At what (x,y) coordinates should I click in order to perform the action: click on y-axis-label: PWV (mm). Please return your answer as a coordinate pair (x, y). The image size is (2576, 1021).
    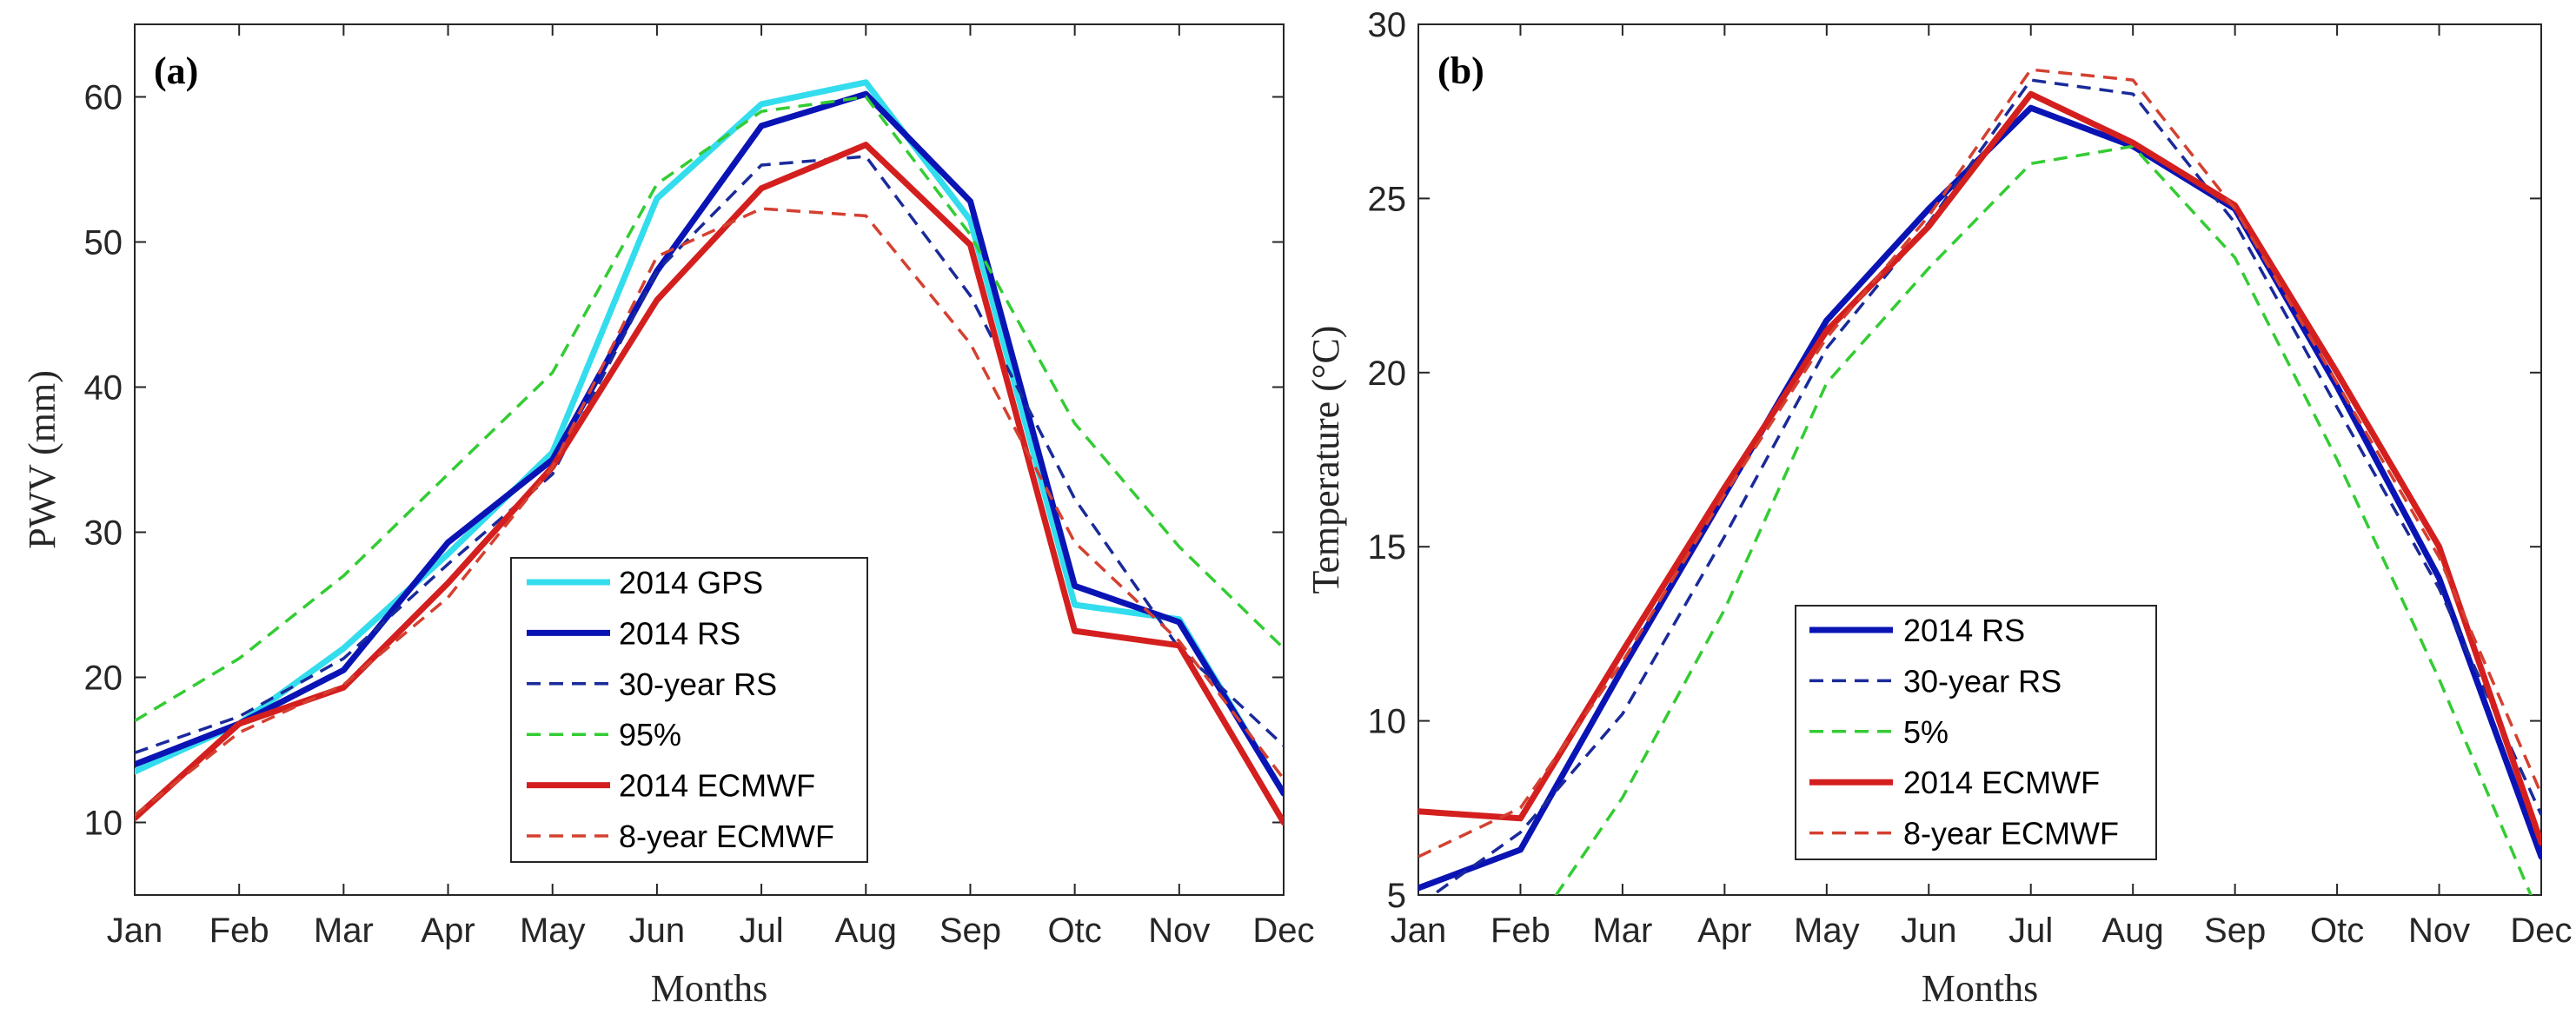
    Looking at the image, I should click on (42, 460).